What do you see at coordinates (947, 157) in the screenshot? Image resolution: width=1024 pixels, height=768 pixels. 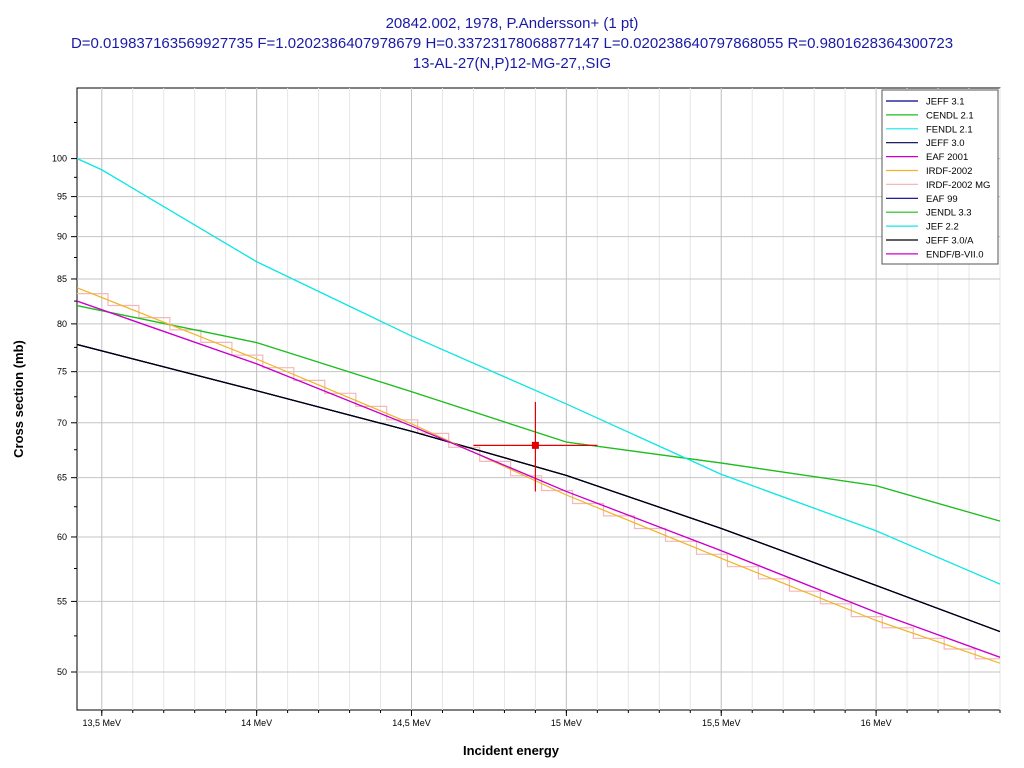 I see `legend-label: EAF 2001` at bounding box center [947, 157].